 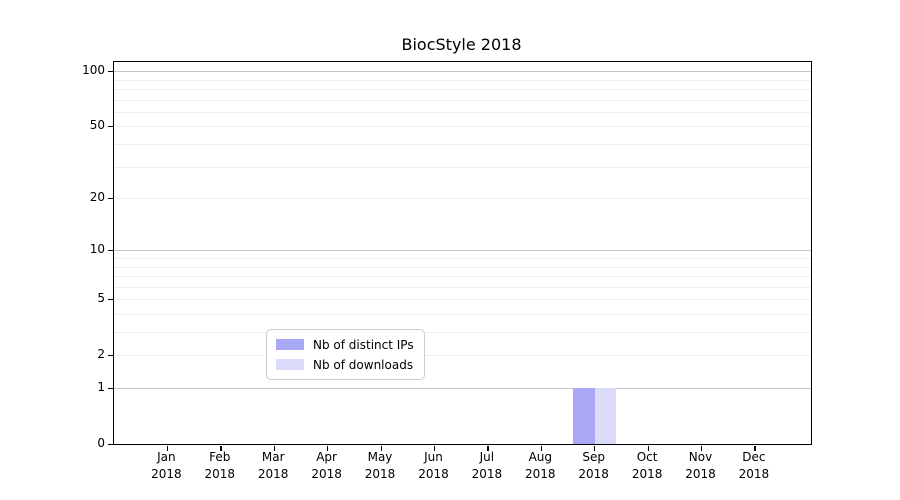 I want to click on x-tick-label-line: Feb, so click(x=220, y=457).